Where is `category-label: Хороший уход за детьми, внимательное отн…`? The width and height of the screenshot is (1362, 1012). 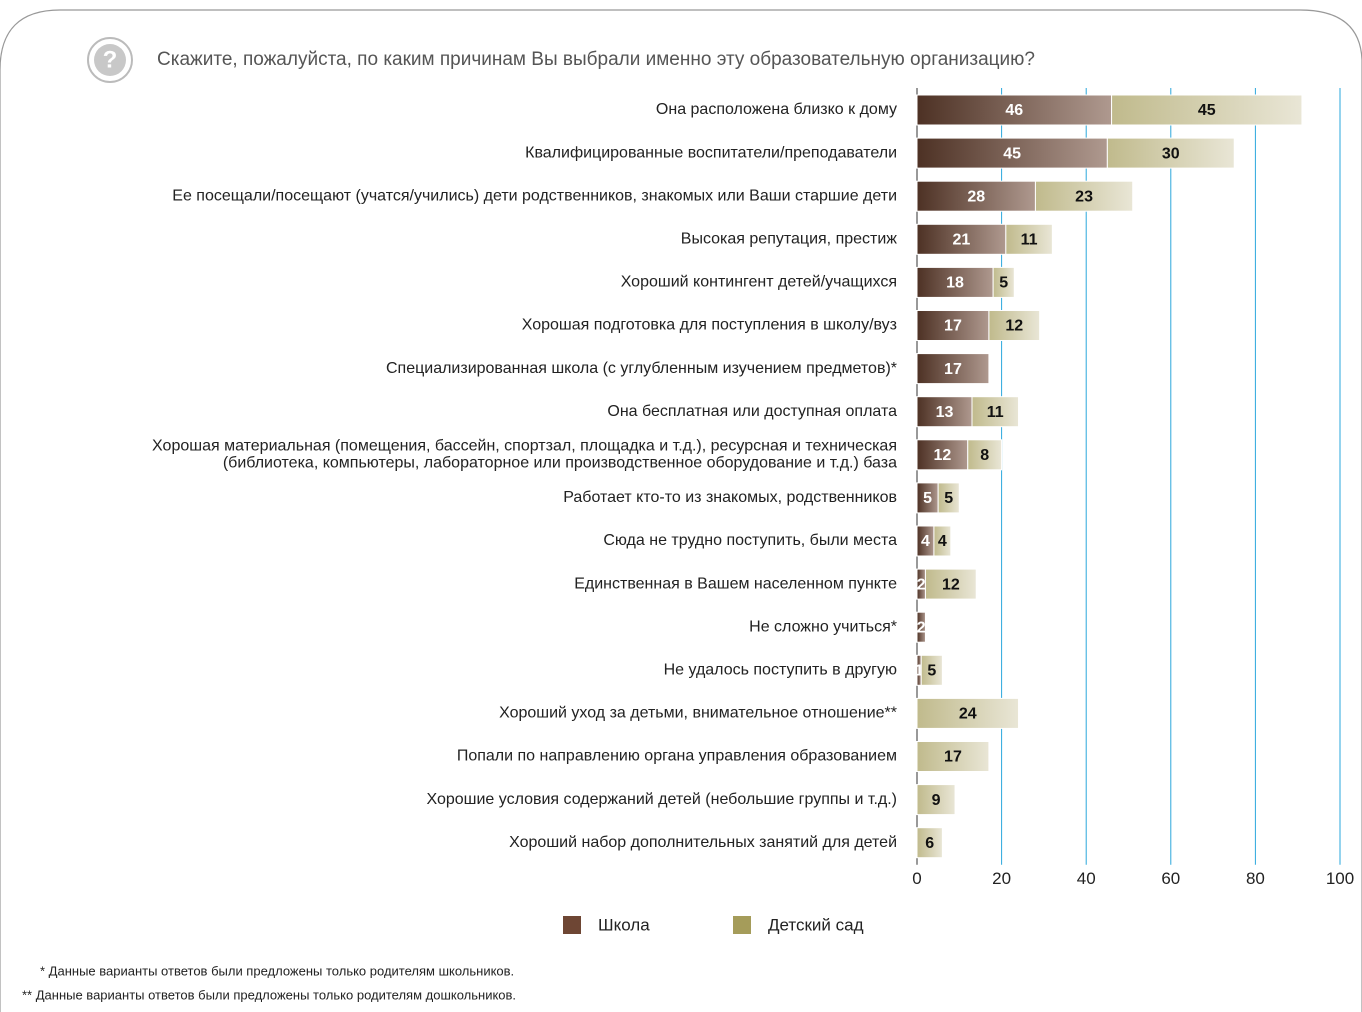
category-label: Хороший уход за детьми, внимательное отн… is located at coordinates (698, 713).